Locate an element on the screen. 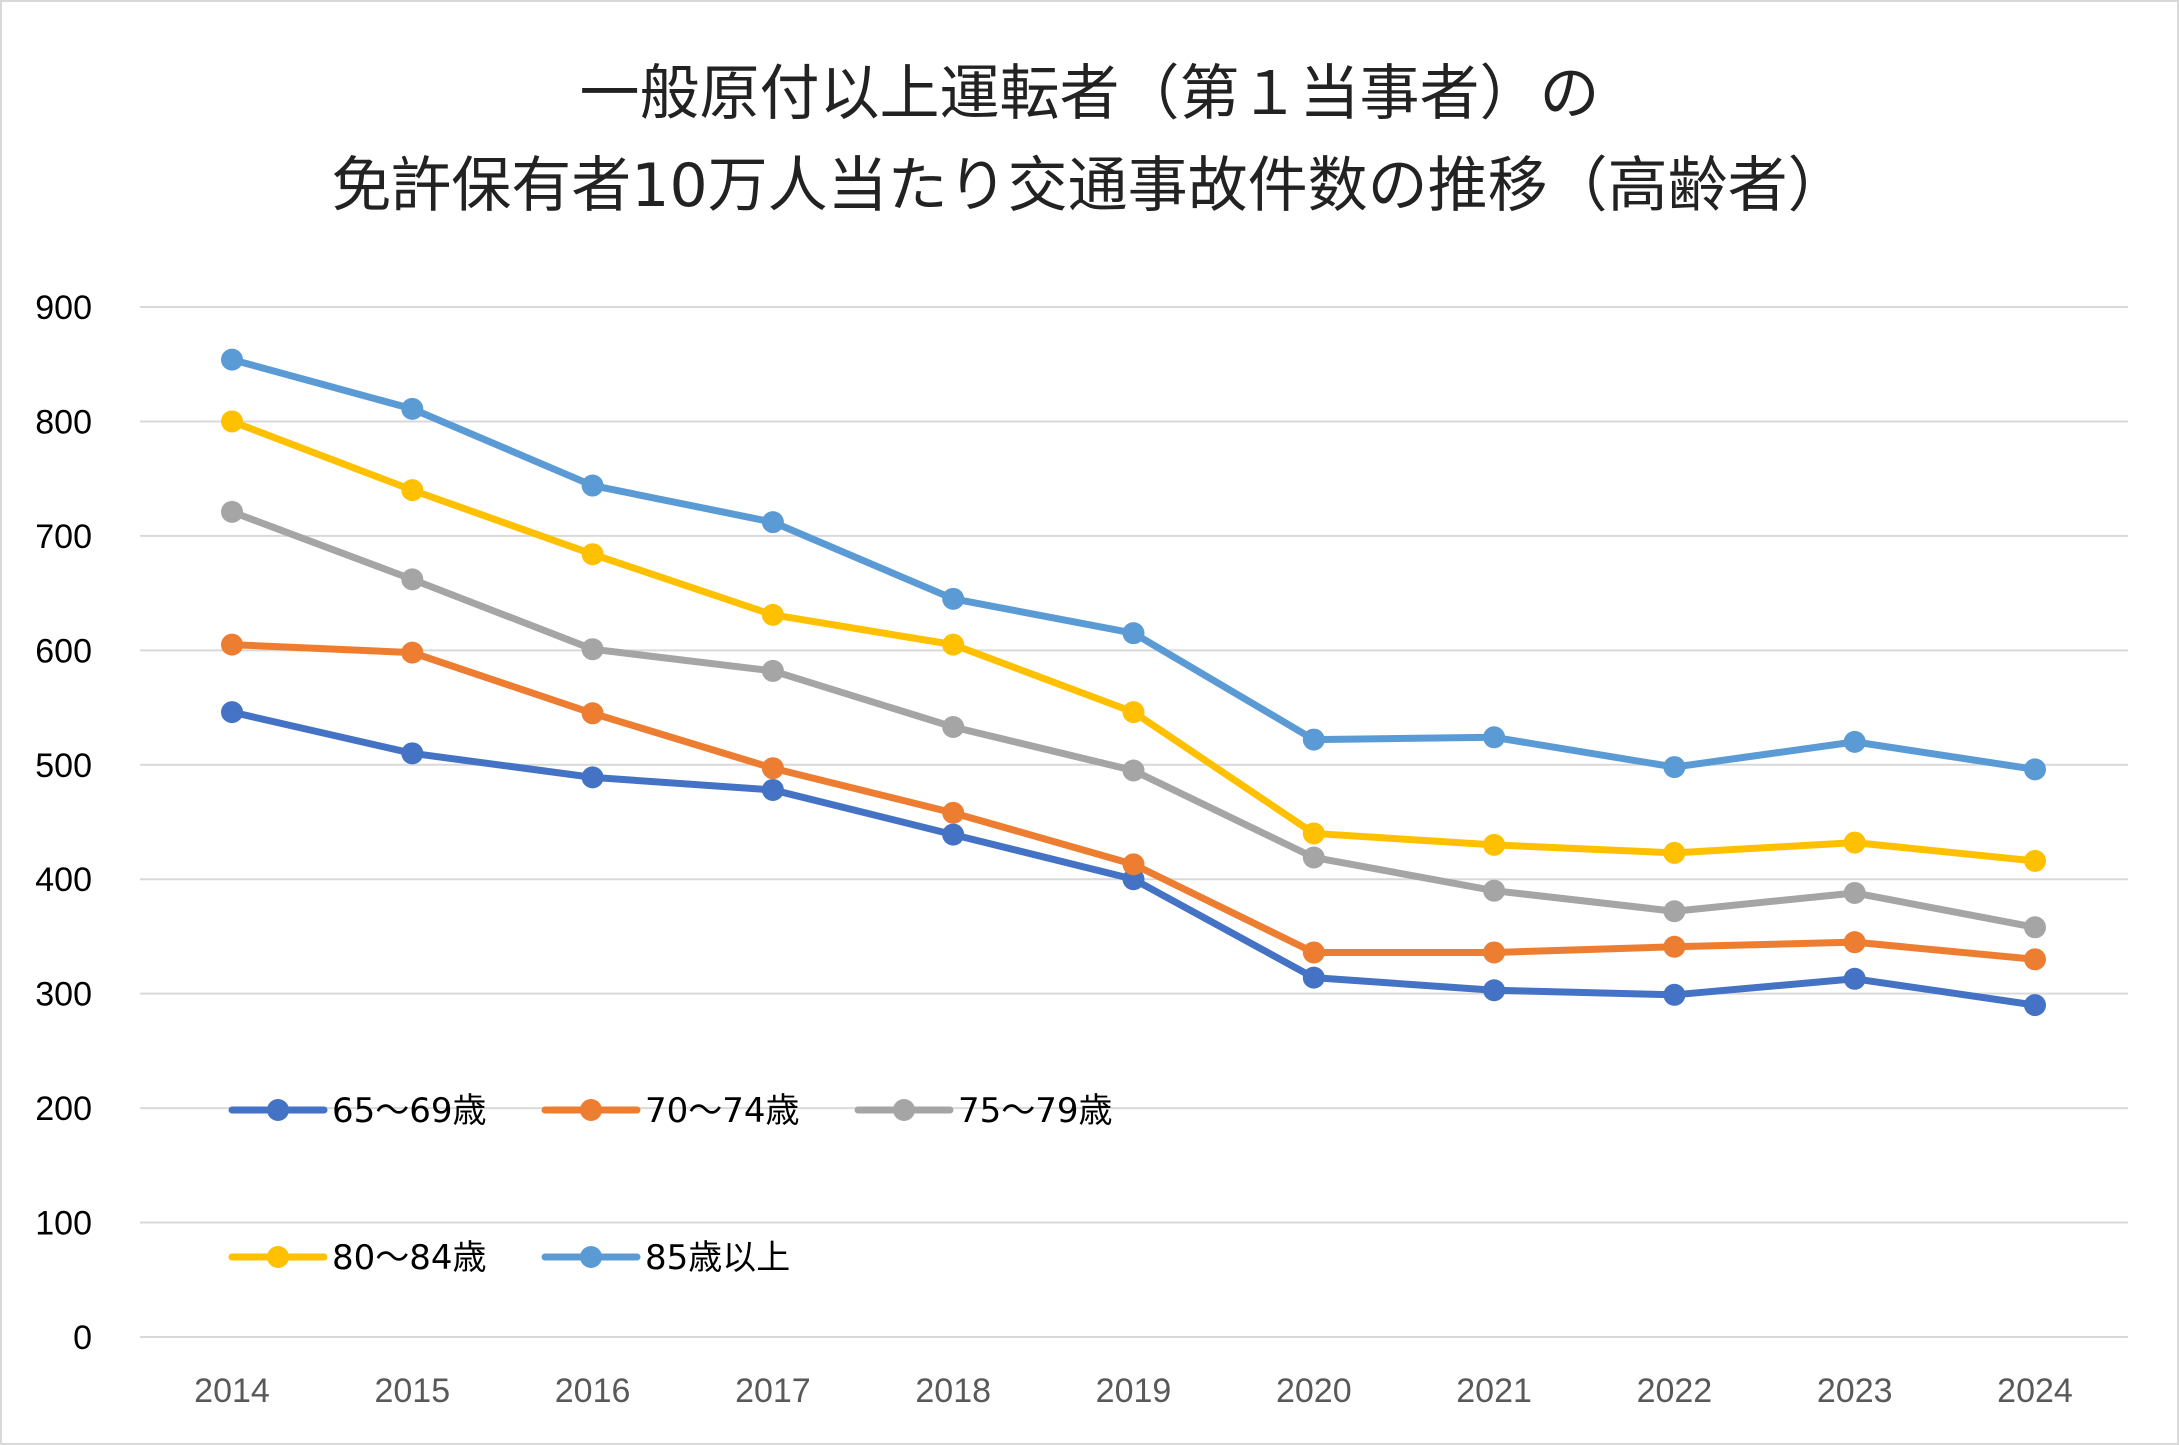 The width and height of the screenshot is (2179, 1445). chart-title-line-1: 一般原付以上運転者（第１当事者）の is located at coordinates (1089, 94).